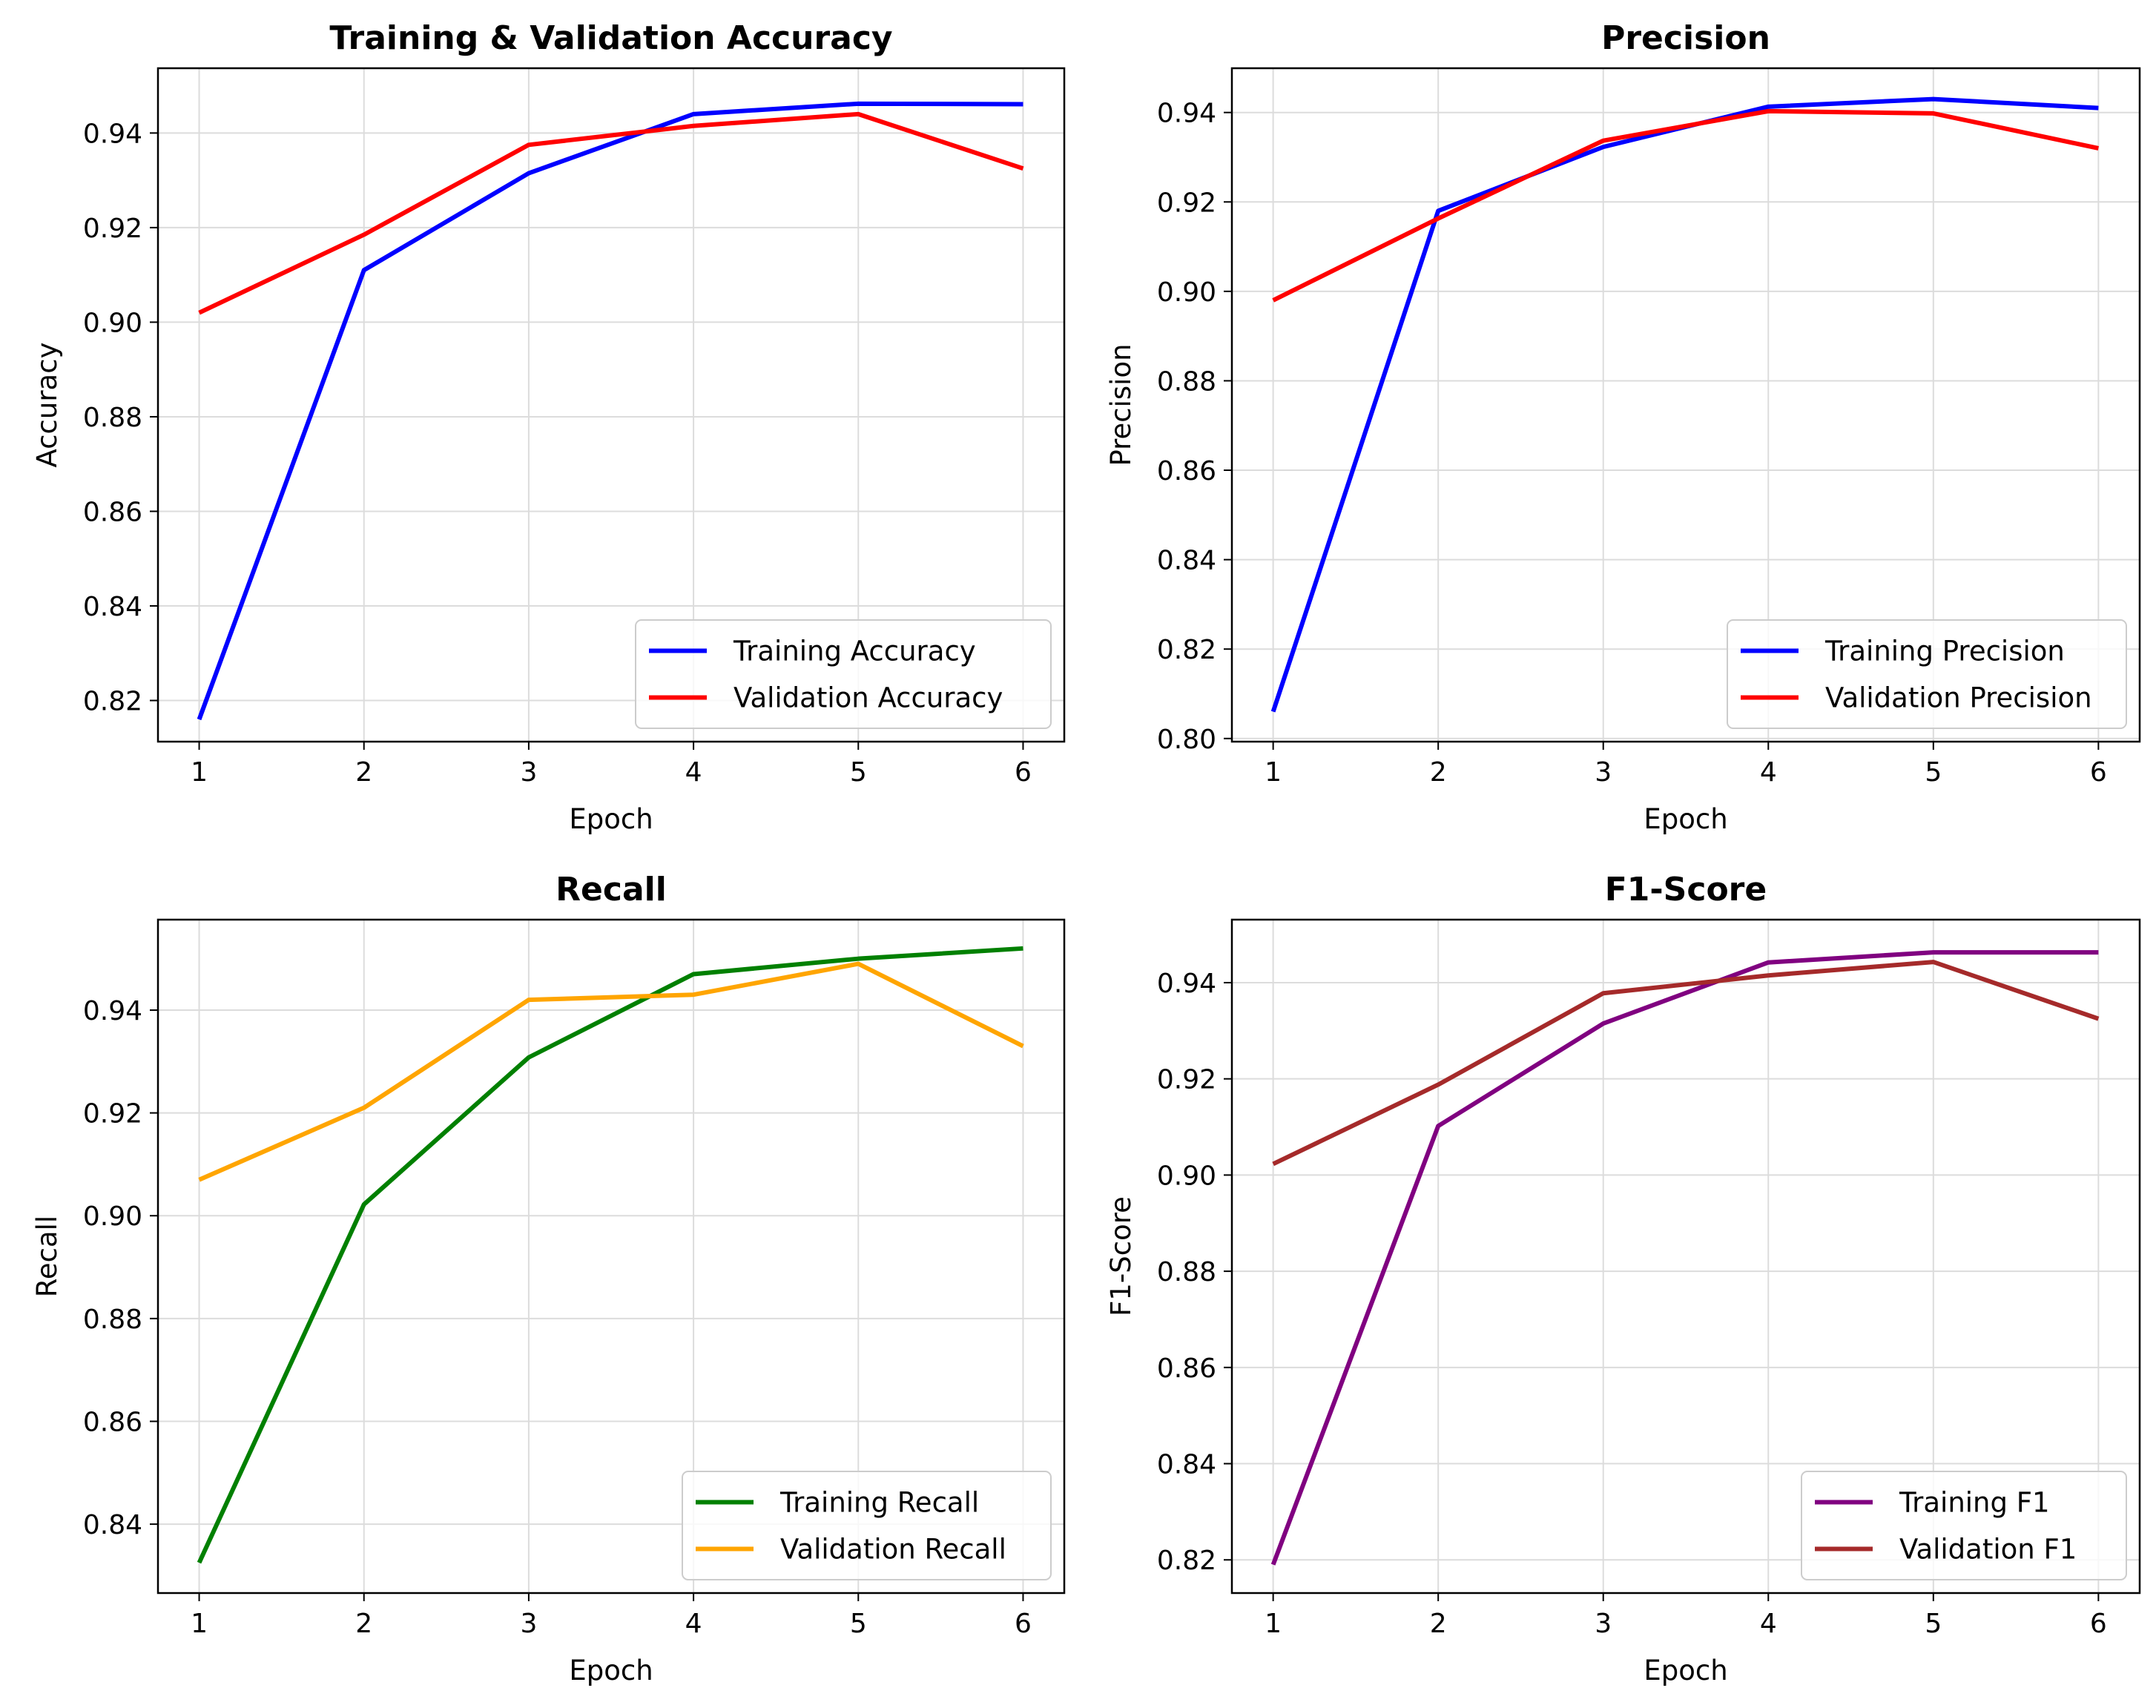 This screenshot has height=1708, width=2156. I want to click on y-axis-label: Precision, so click(1121, 404).